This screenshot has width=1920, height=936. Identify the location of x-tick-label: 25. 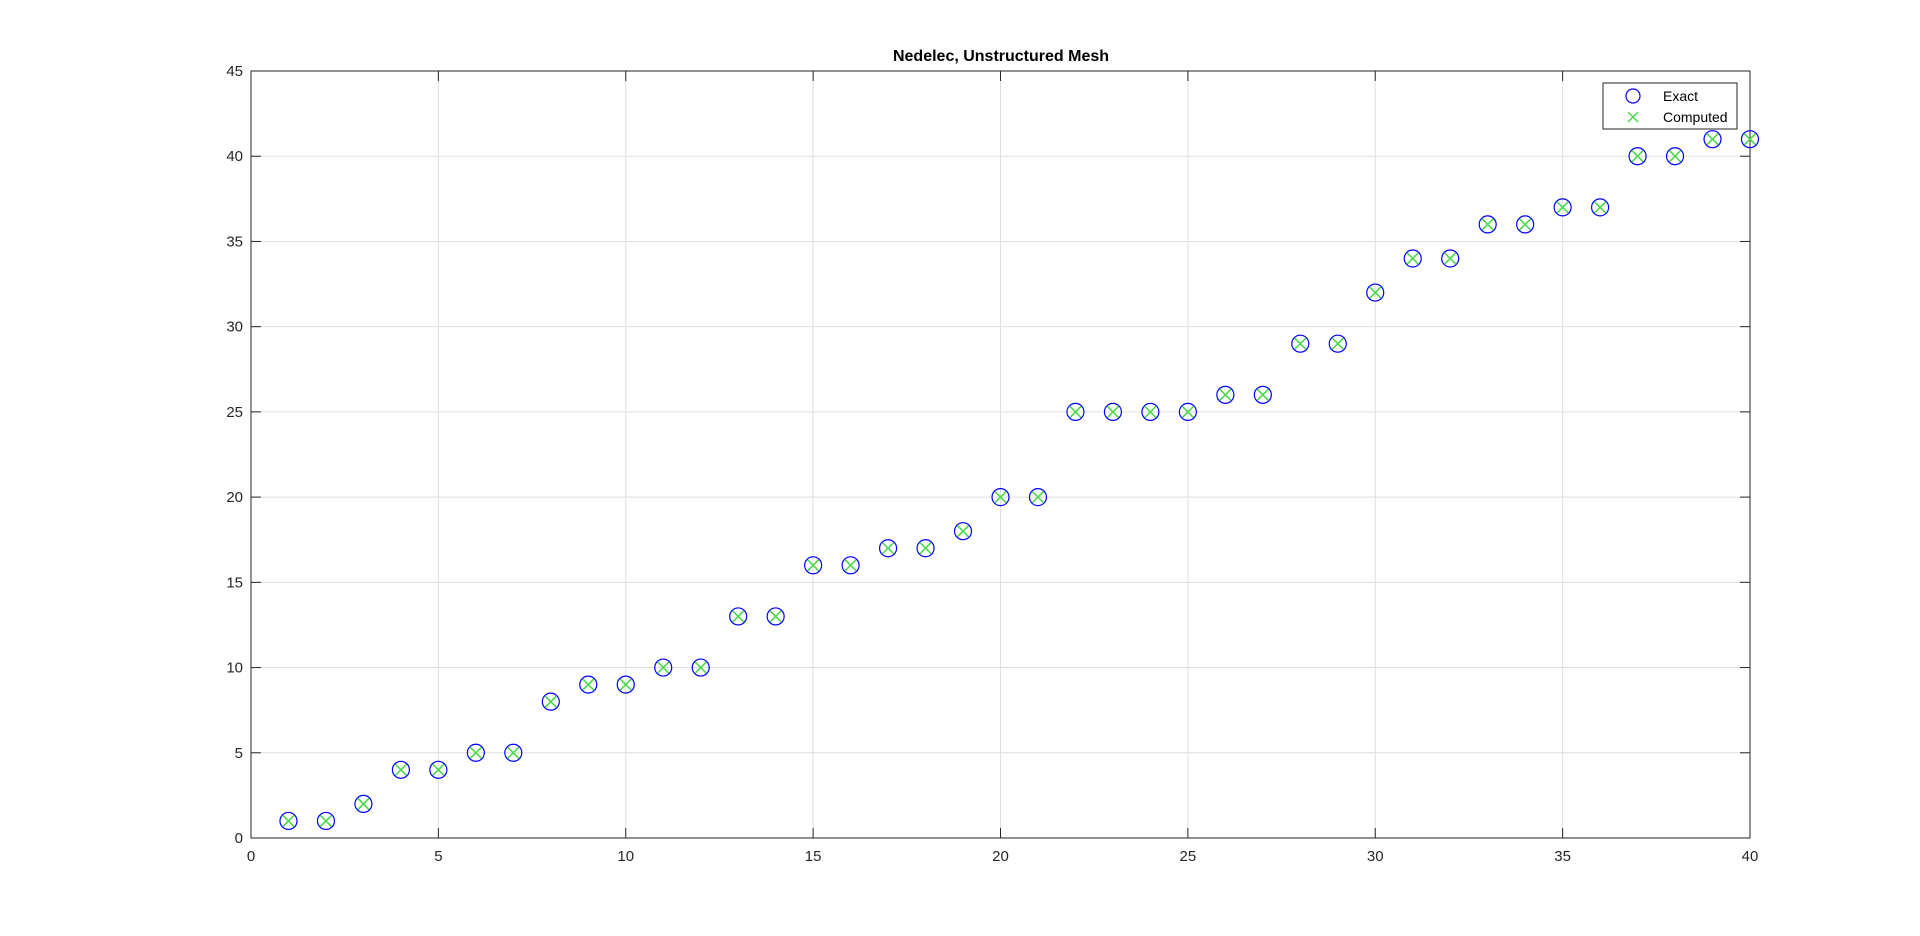
(1188, 856).